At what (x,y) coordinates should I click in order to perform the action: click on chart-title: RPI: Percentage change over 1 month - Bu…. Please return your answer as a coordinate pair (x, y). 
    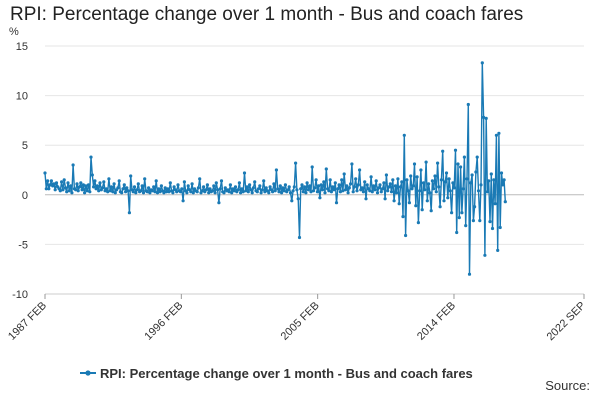
    Looking at the image, I should click on (267, 14).